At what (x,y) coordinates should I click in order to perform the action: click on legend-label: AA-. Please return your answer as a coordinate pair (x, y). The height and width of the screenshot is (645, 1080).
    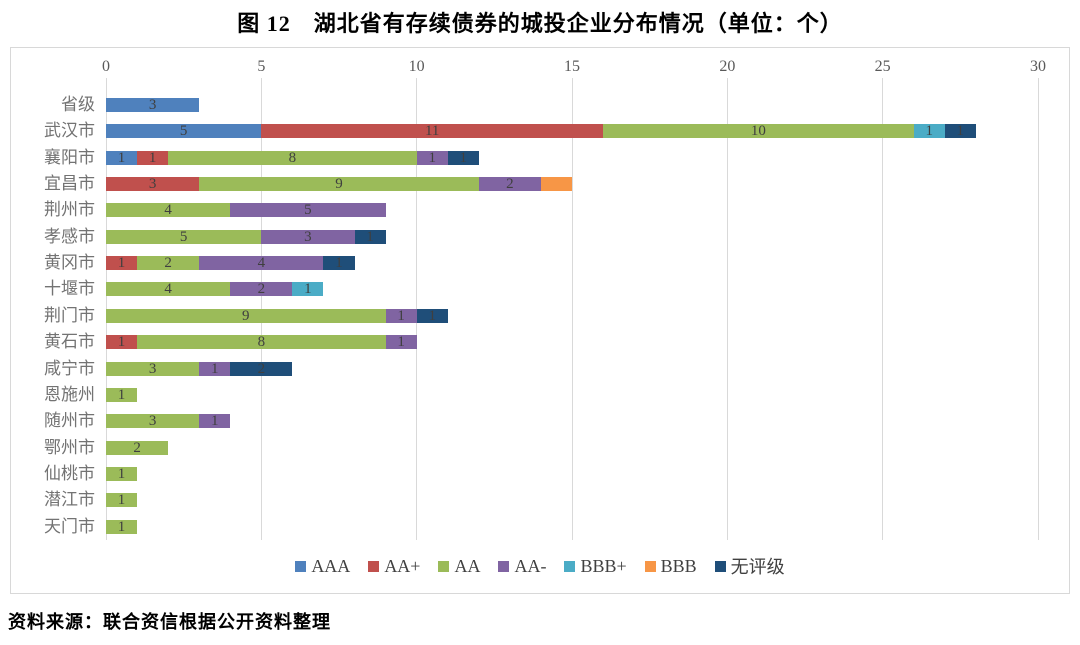
    Looking at the image, I should click on (530, 565).